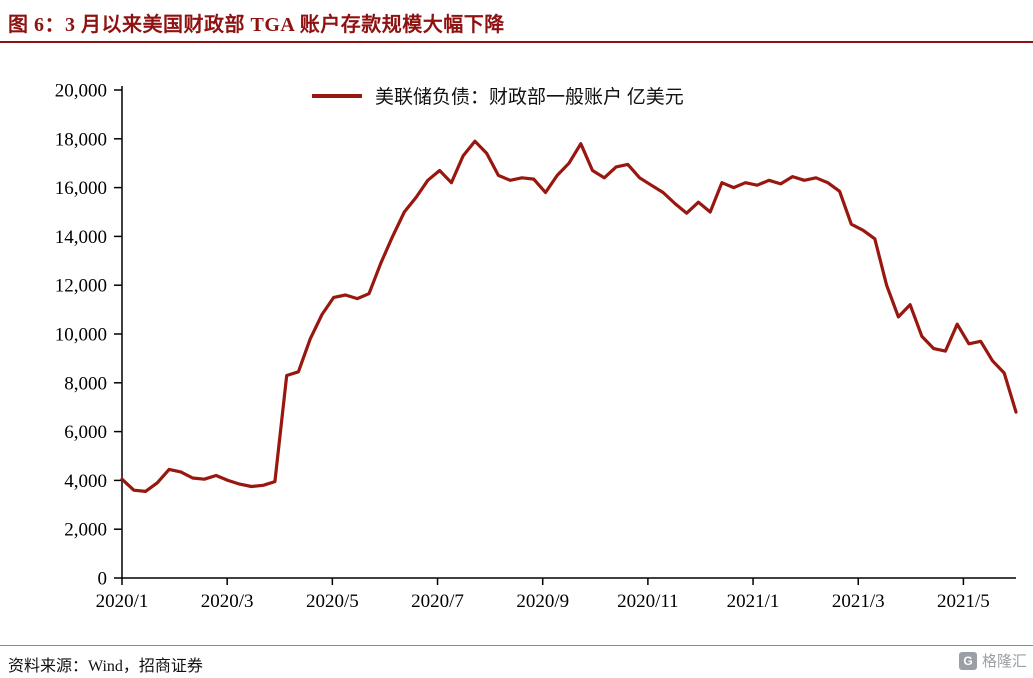 This screenshot has width=1033, height=678. What do you see at coordinates (542, 601) in the screenshot?
I see `x-axis-label: 2020/9` at bounding box center [542, 601].